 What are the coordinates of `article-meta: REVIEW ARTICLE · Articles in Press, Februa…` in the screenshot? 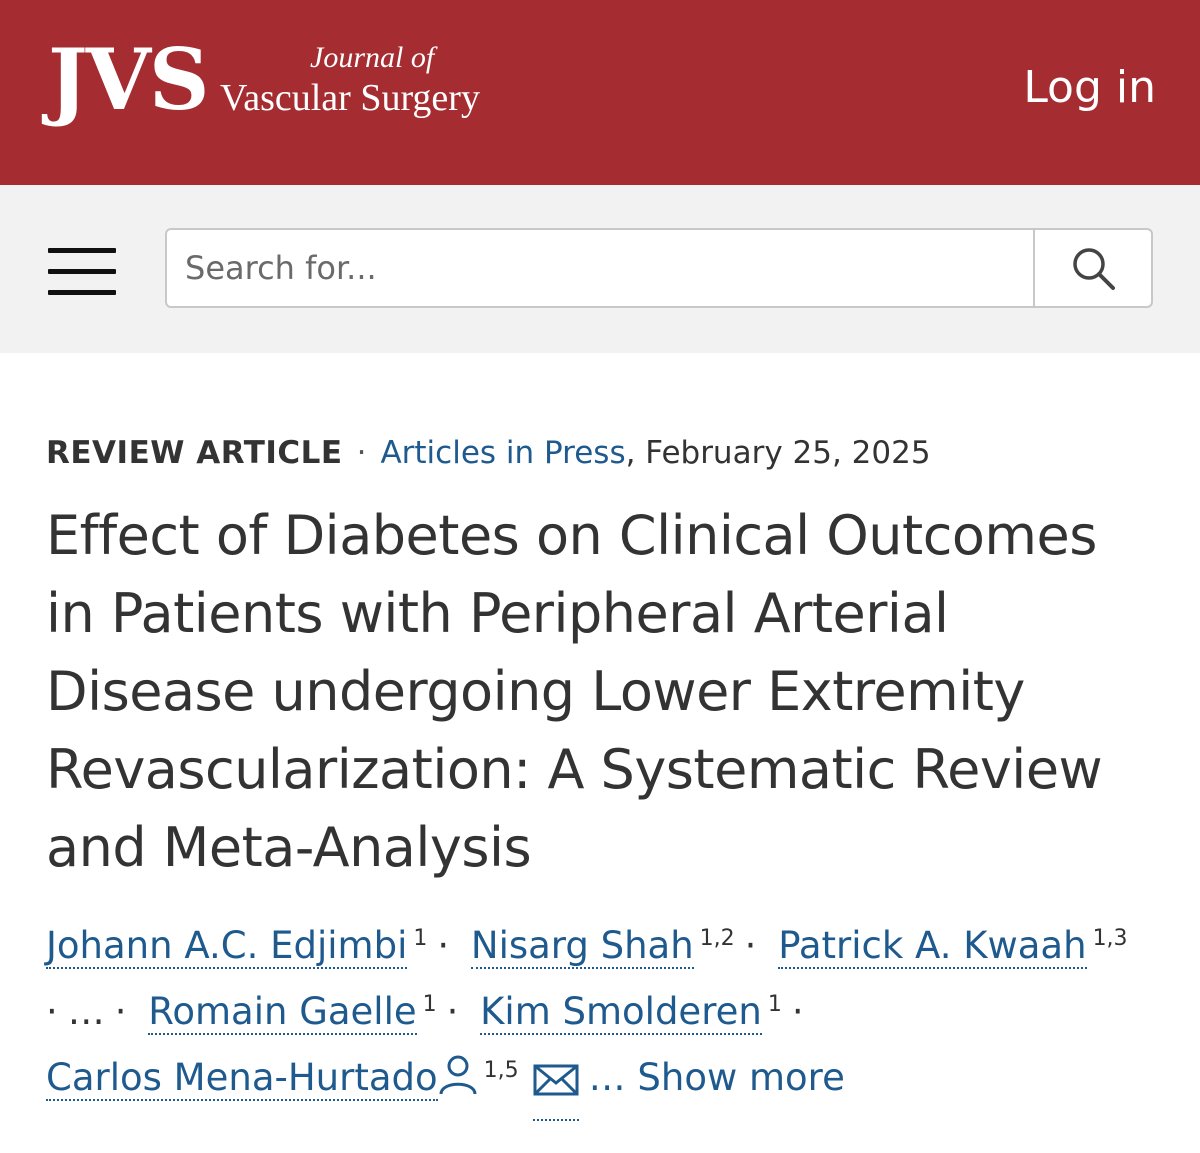 It's located at (600, 453).